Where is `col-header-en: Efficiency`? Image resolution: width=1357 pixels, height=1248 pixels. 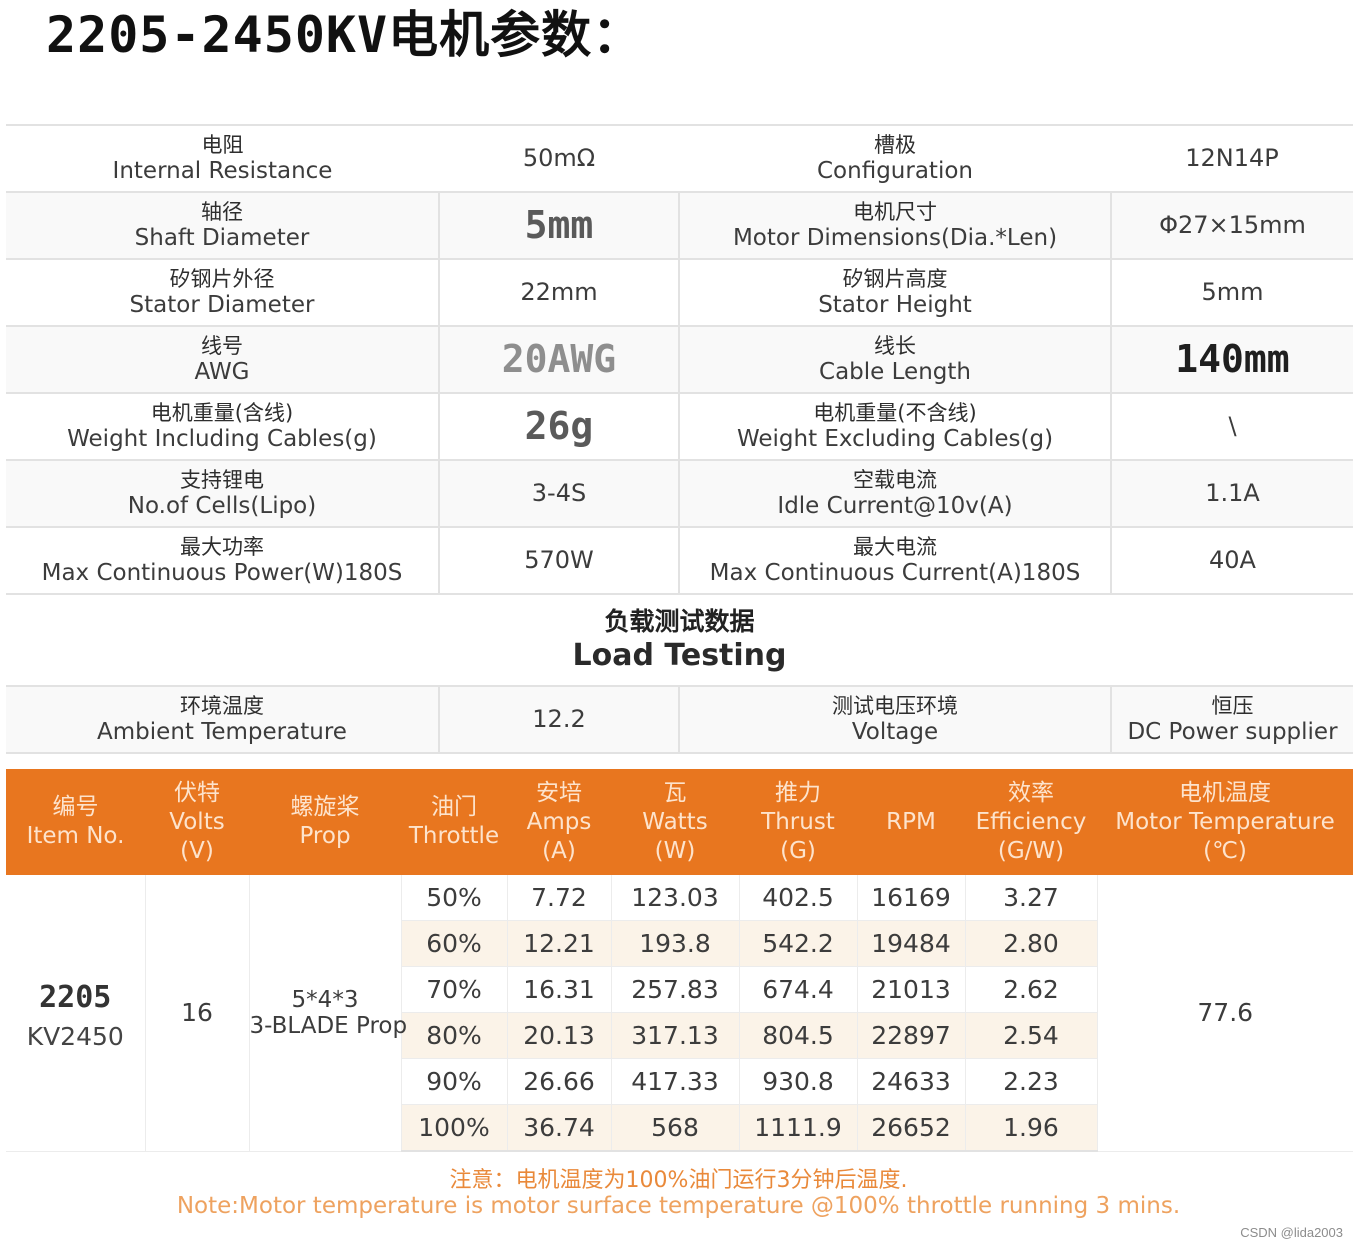 col-header-en: Efficiency is located at coordinates (1031, 821).